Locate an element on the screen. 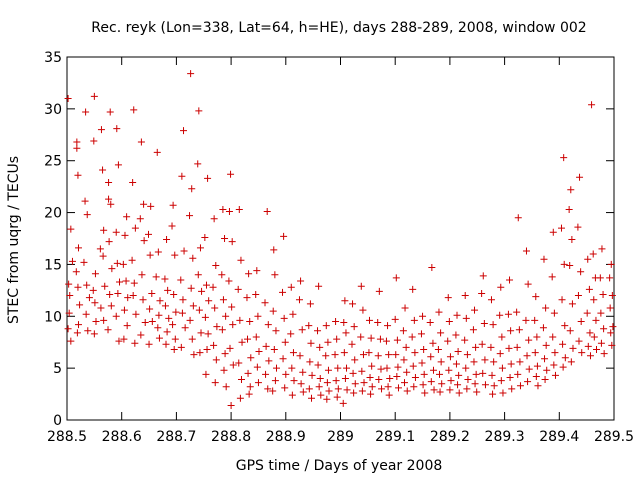 This screenshot has height=480, width=640. y-tick-label: 20 is located at coordinates (53, 214).